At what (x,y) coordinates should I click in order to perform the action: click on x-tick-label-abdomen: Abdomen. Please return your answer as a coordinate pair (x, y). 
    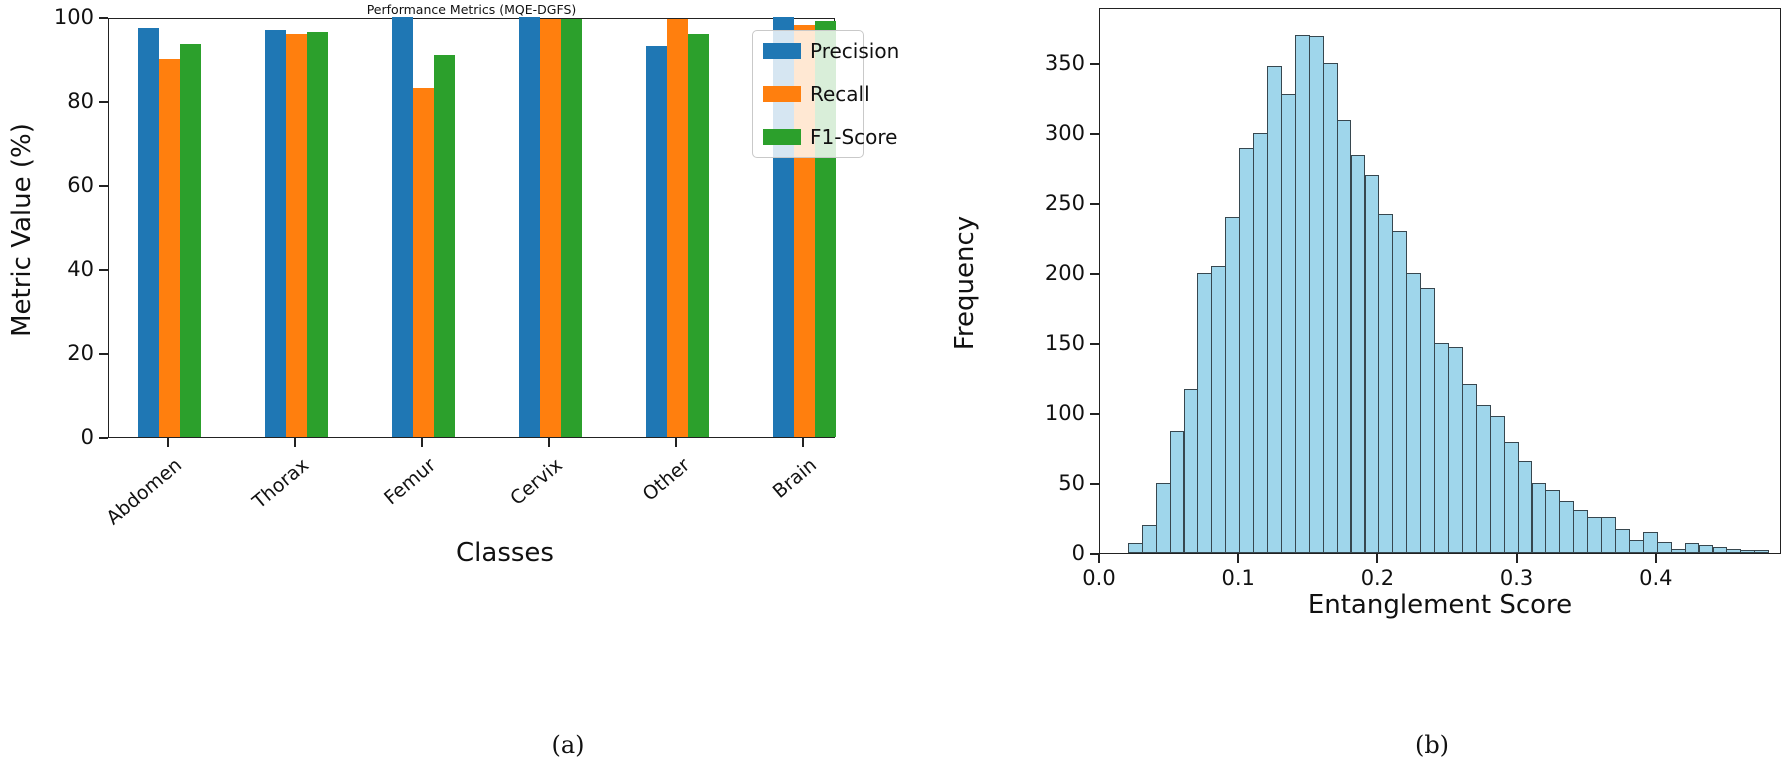
    Looking at the image, I should click on (144, 492).